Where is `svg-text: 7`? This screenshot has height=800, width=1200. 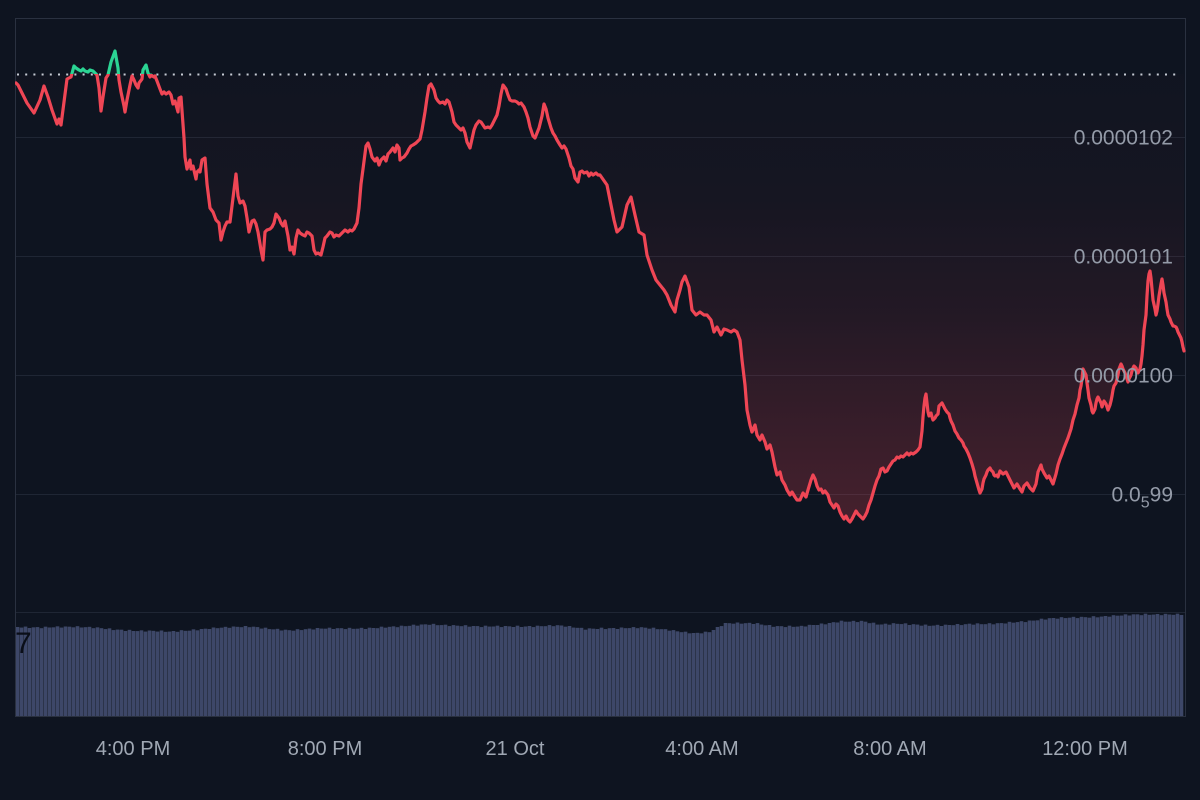 svg-text: 7 is located at coordinates (23, 643).